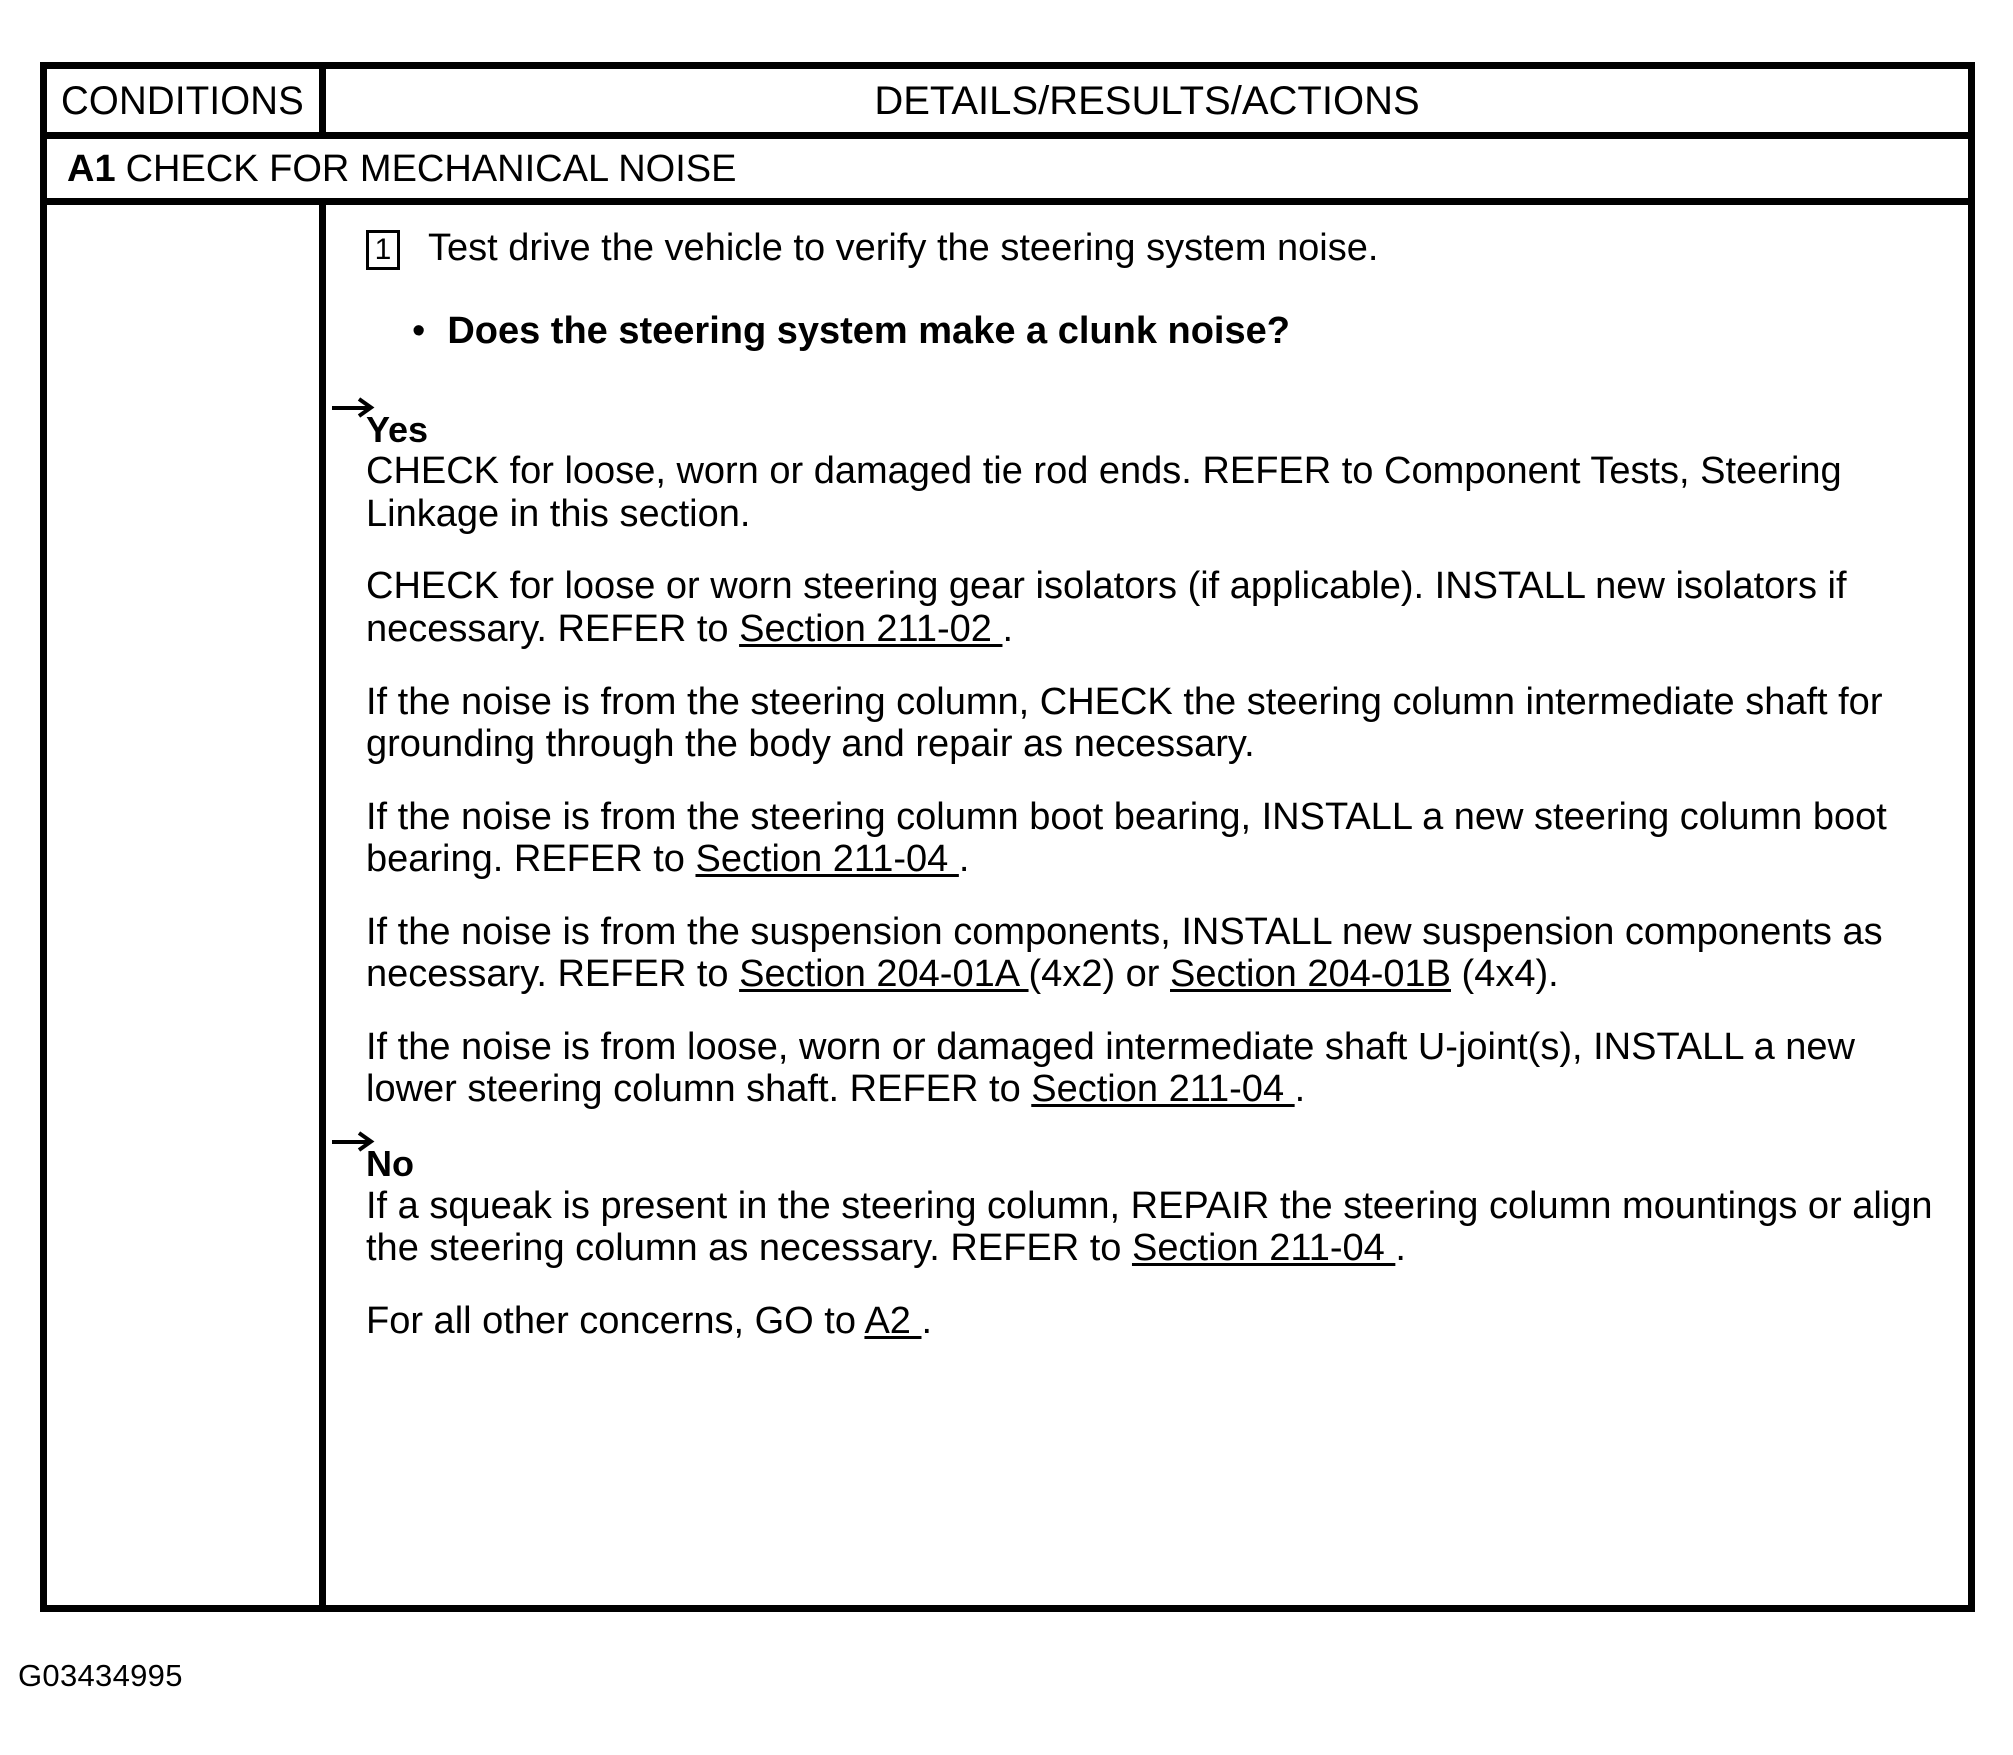  What do you see at coordinates (431, 168) in the screenshot?
I see `step-title: CHECK FOR MECHANICAL NOISE` at bounding box center [431, 168].